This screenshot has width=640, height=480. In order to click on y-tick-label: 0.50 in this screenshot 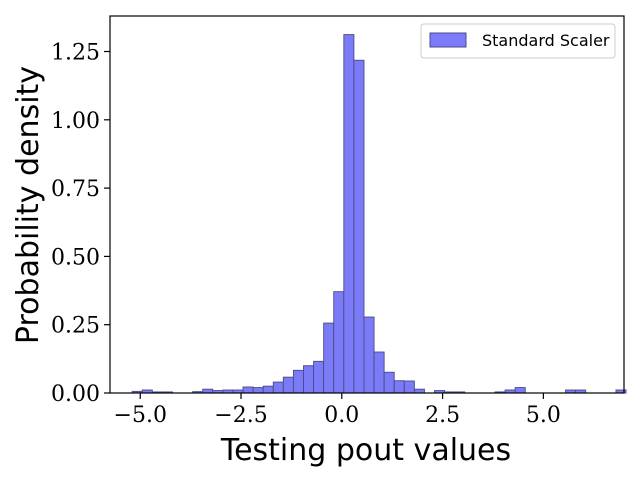, I will do `click(75, 257)`.